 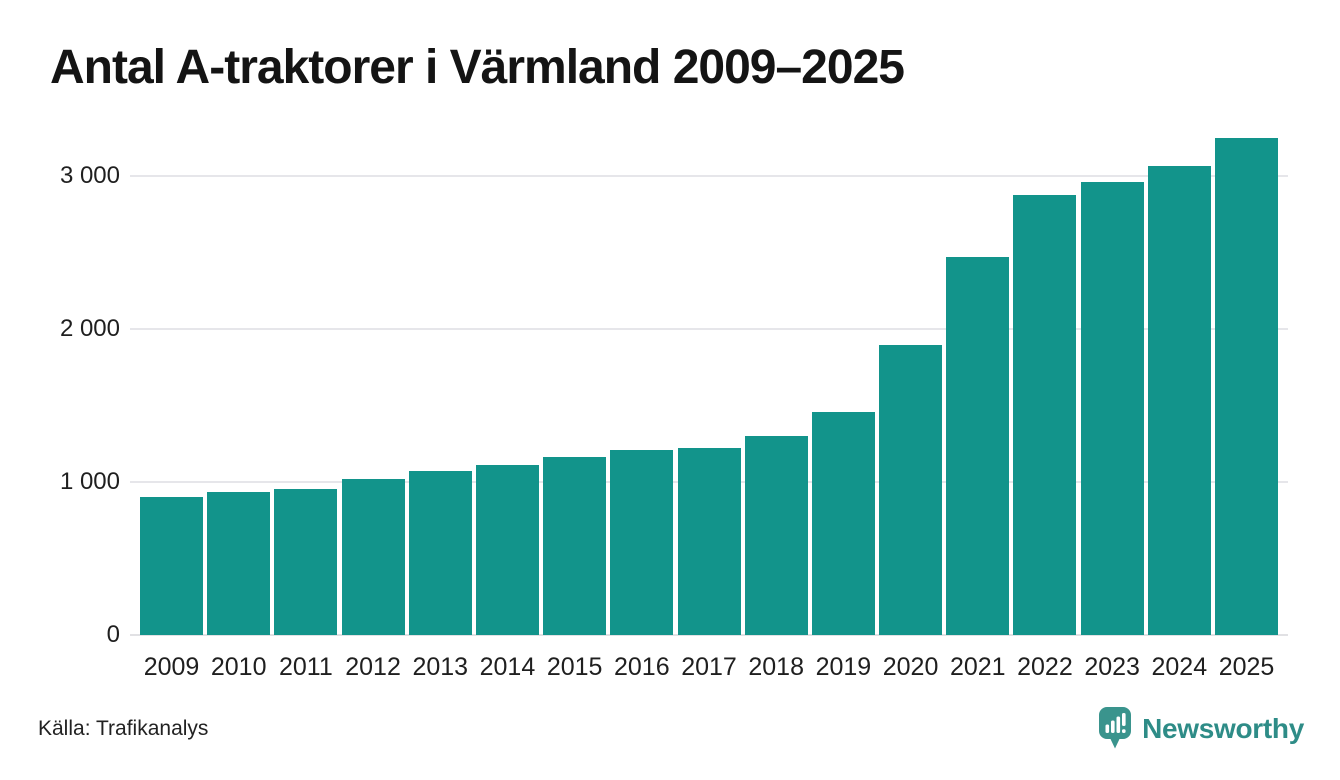 What do you see at coordinates (709, 541) in the screenshot?
I see `bar-2017` at bounding box center [709, 541].